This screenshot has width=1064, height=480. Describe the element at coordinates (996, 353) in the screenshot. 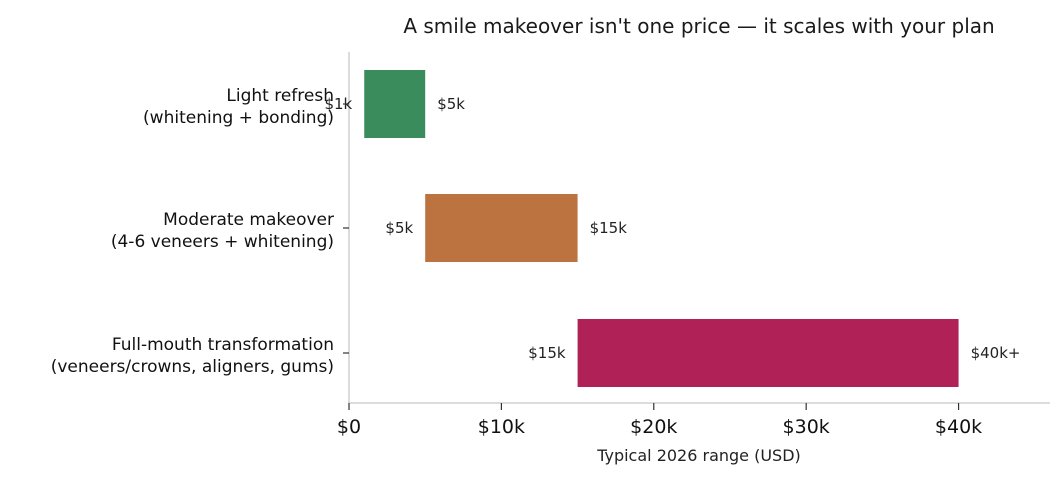

I see `high-value-label: $40k+` at that location.